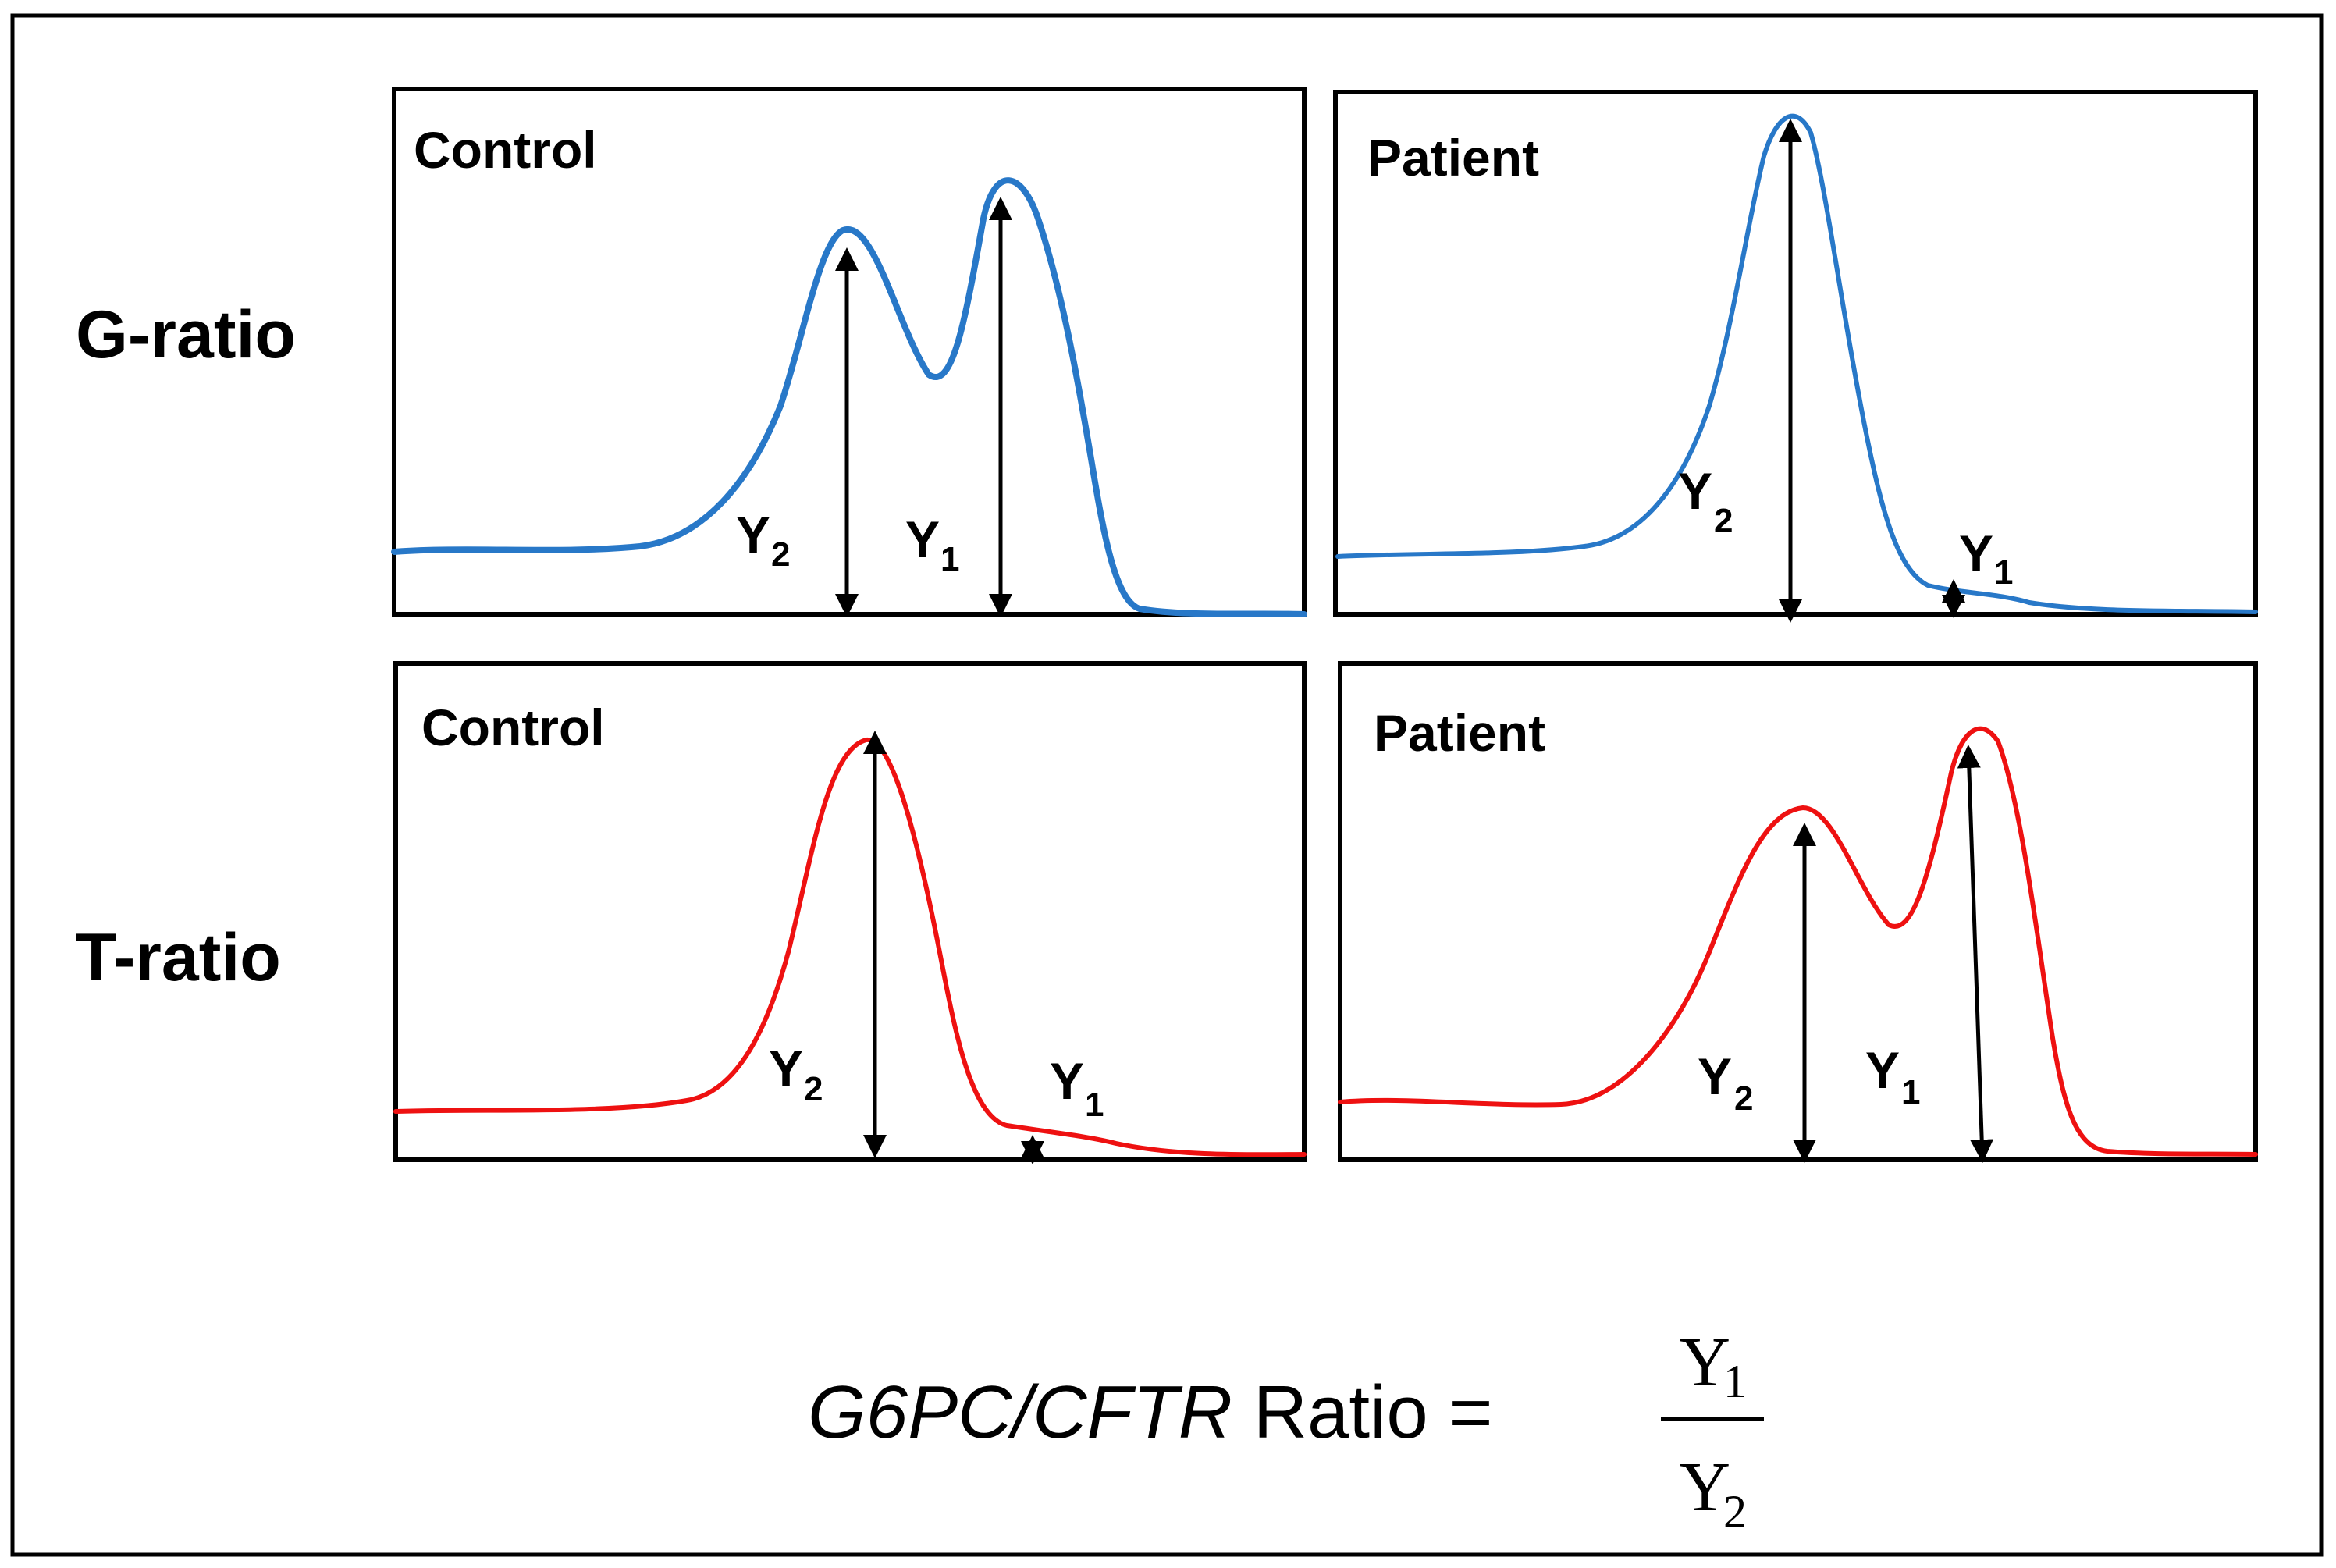 The height and width of the screenshot is (1568, 2336). What do you see at coordinates (1372, 1412) in the screenshot?
I see `formula-ratio-word: Ratio =` at bounding box center [1372, 1412].